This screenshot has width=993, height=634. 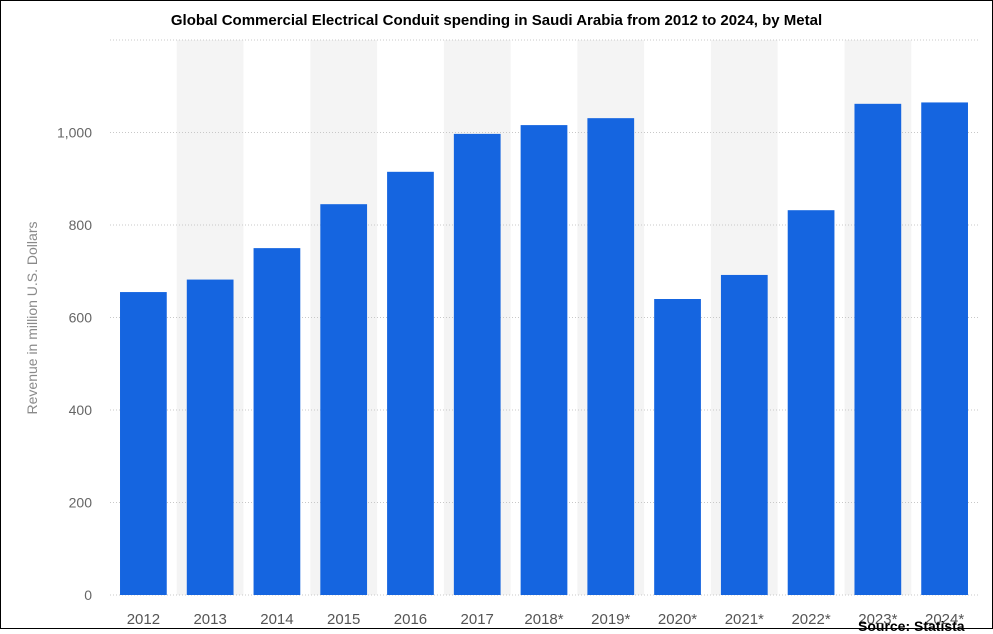 What do you see at coordinates (88, 595) in the screenshot?
I see `y-tick-label: 0` at bounding box center [88, 595].